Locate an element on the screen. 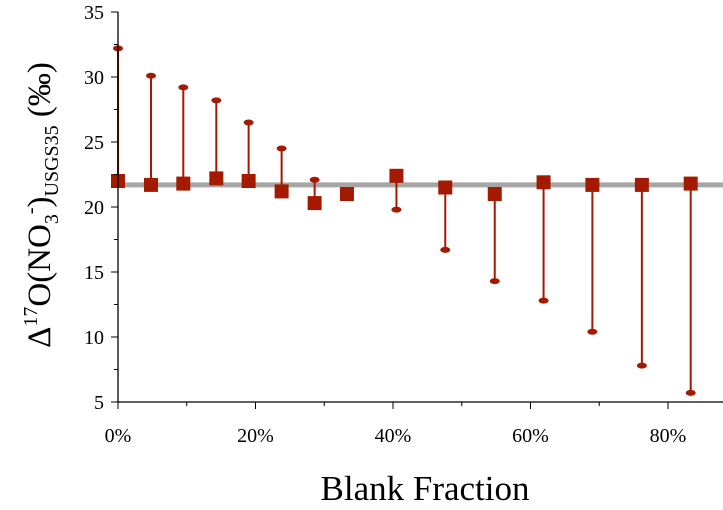 Image resolution: width=723 pixels, height=510 pixels. y-title-mid: O(NO is located at coordinates (40, 265).